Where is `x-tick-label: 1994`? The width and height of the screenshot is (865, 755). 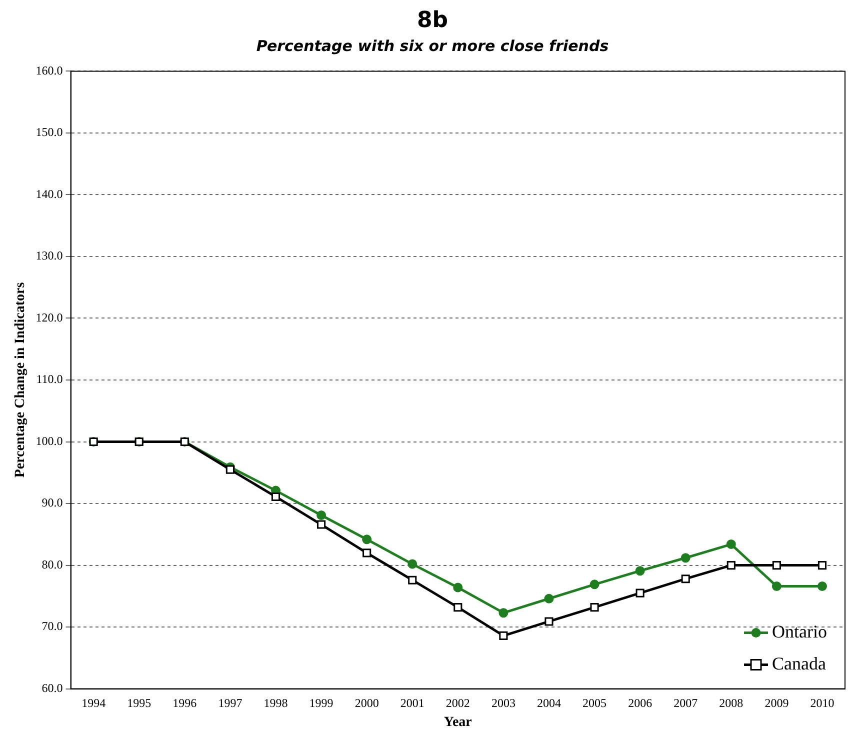 x-tick-label: 1994 is located at coordinates (94, 703).